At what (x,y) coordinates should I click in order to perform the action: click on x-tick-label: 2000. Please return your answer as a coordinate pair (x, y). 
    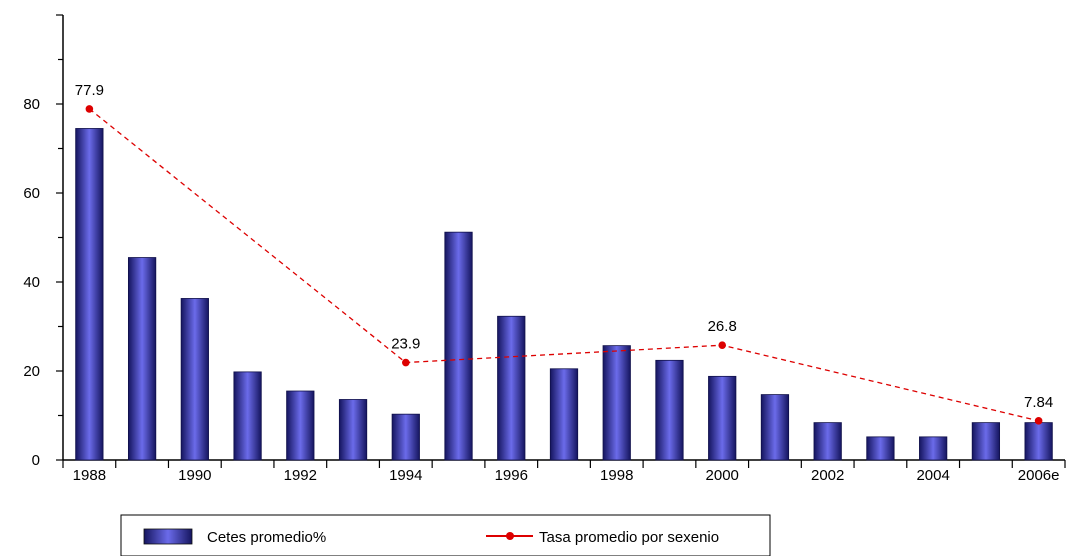
    Looking at the image, I should click on (722, 475).